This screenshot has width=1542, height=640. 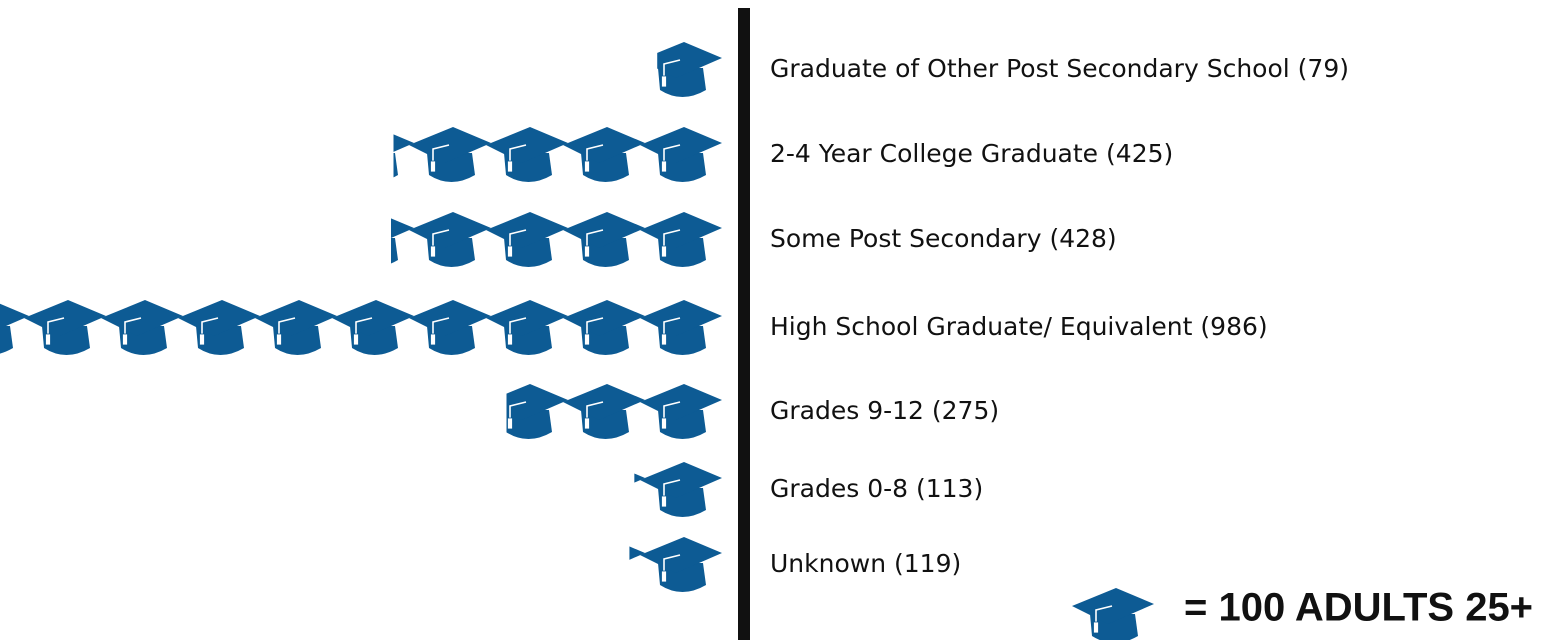 I want to click on category-label: Some Post Secondary (428), so click(x=943, y=238).